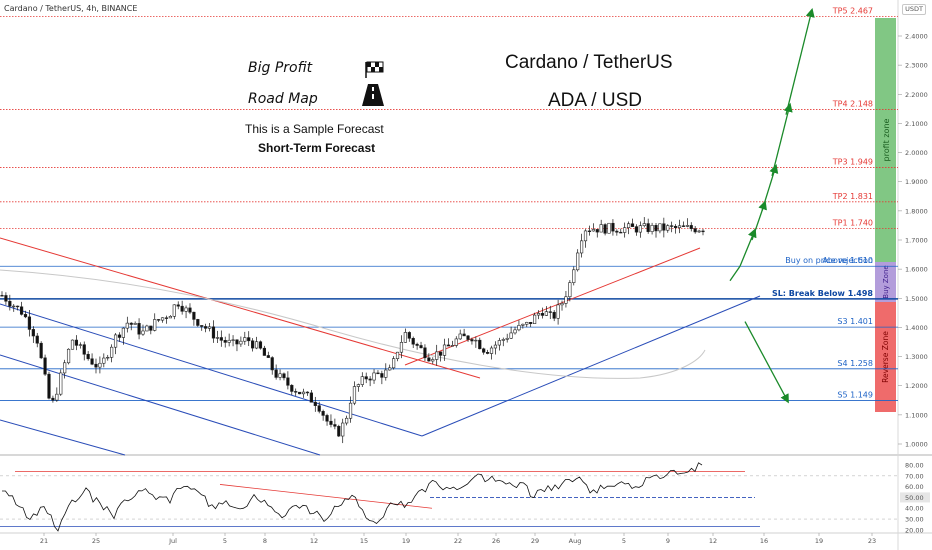 The height and width of the screenshot is (550, 932). What do you see at coordinates (916, 37) in the screenshot?
I see `price-tick-label: 2.4000` at bounding box center [916, 37].